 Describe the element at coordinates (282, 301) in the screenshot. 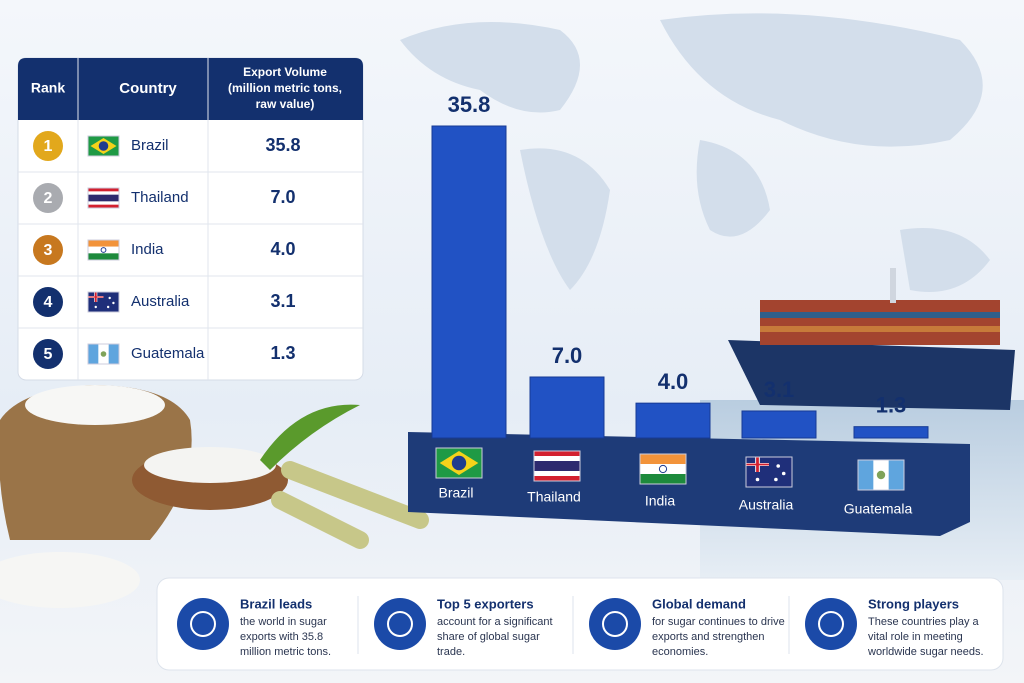

I see `volume: 3.1` at that location.